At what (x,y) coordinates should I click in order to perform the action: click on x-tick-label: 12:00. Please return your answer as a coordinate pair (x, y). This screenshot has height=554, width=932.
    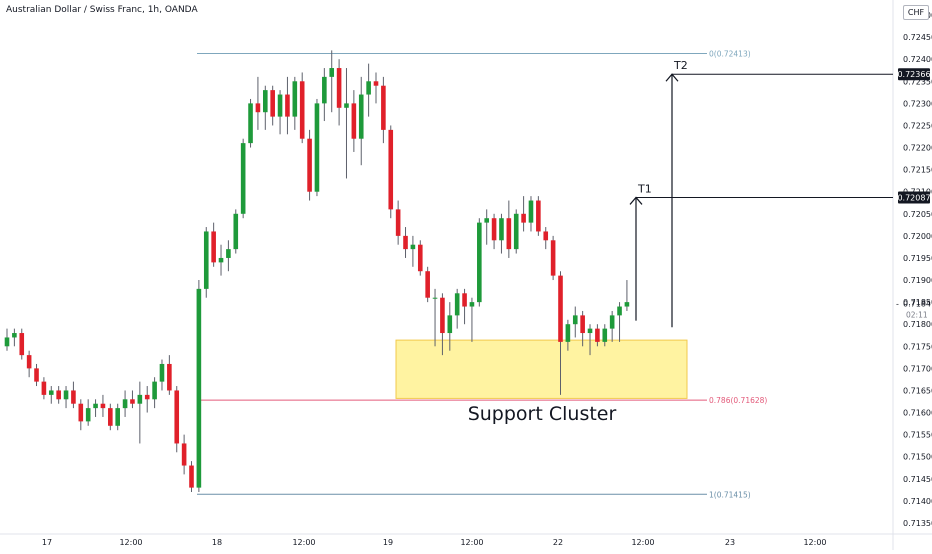
    Looking at the image, I should click on (642, 542).